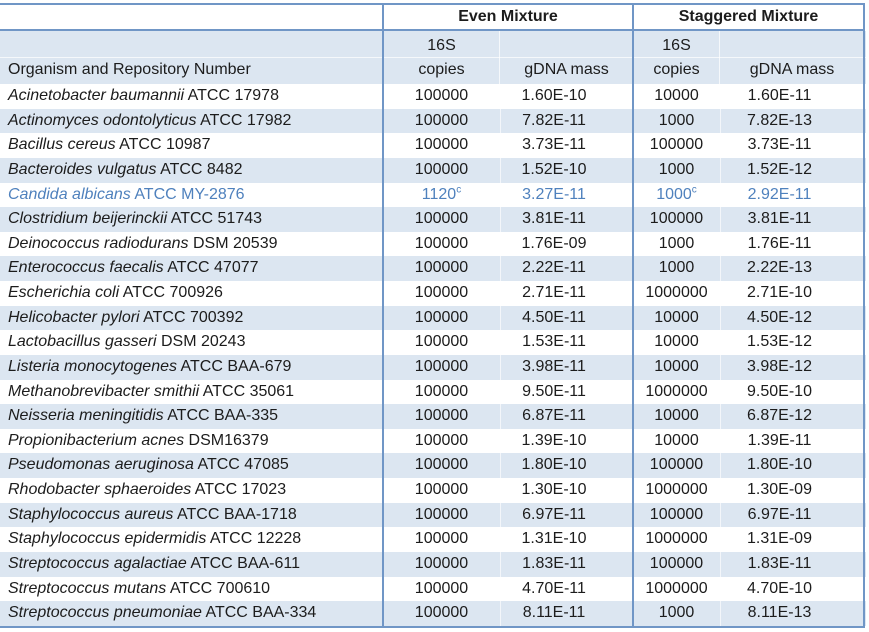  I want to click on header-gridline-horizontal, so click(433, 57).